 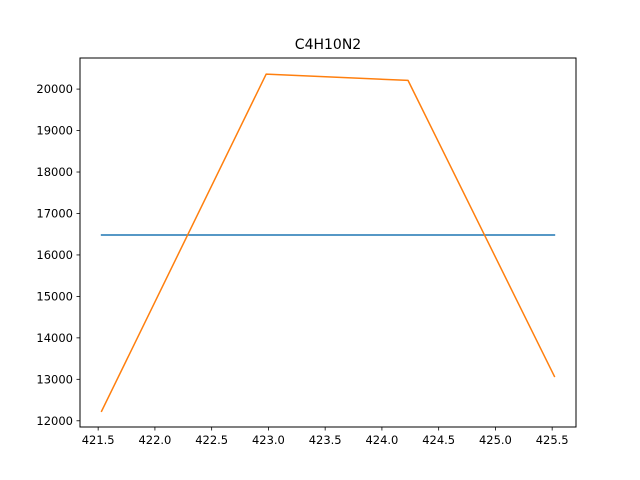 I want to click on y-tick-label: 14000, so click(x=54, y=338).